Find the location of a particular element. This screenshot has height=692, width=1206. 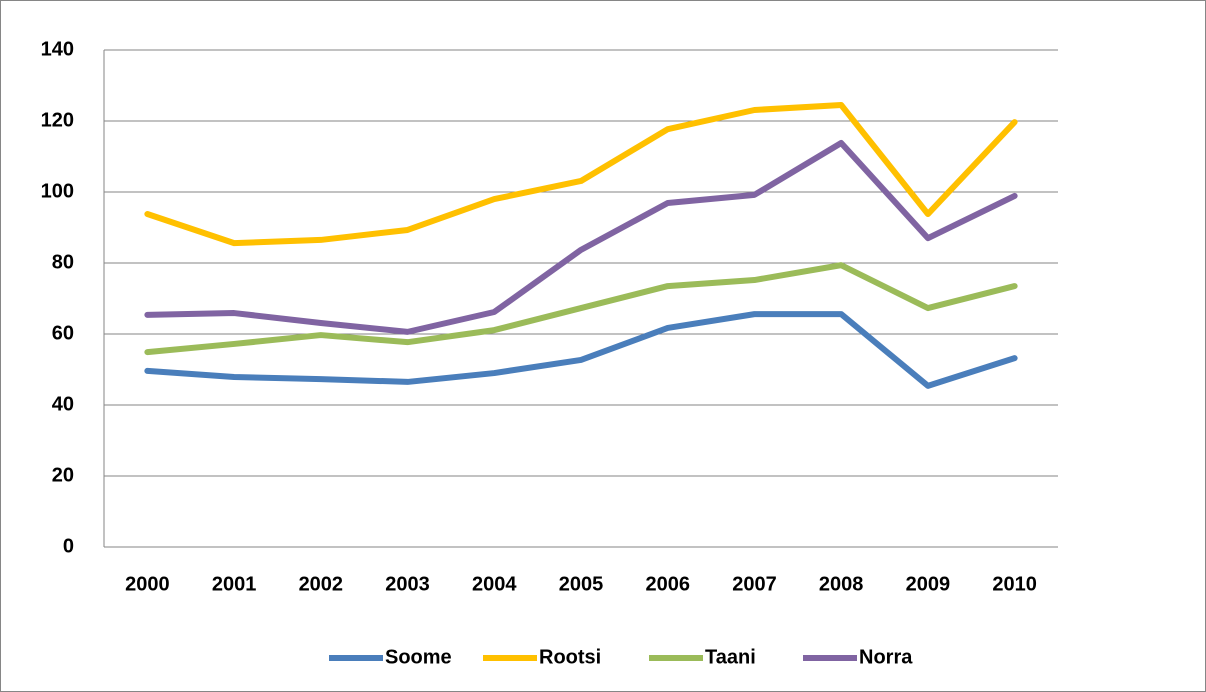

x-tick-label: 2007 is located at coordinates (754, 584).